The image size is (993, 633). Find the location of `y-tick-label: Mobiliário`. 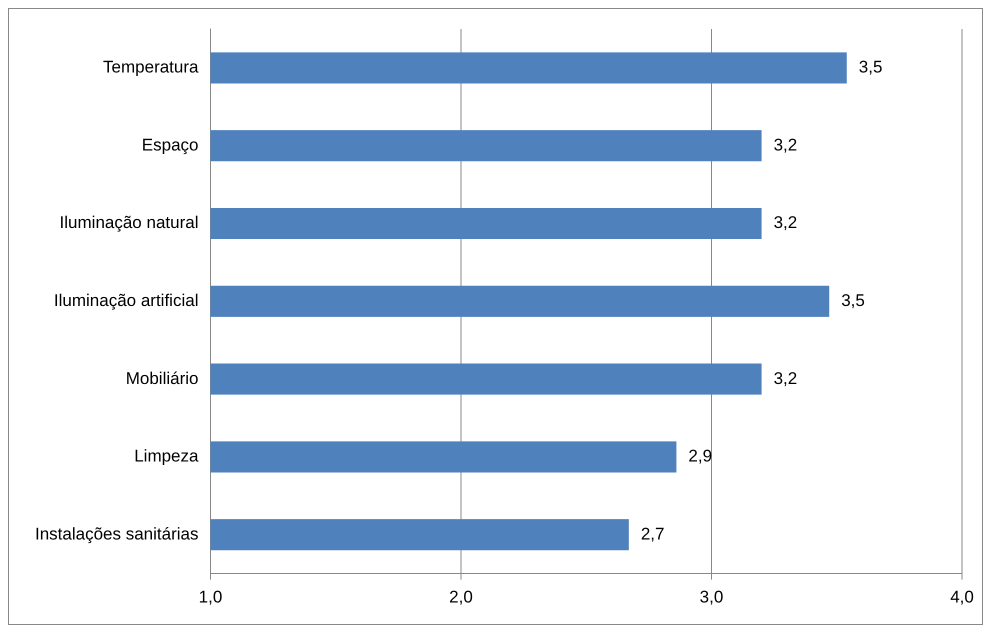

y-tick-label: Mobiliário is located at coordinates (162, 378).